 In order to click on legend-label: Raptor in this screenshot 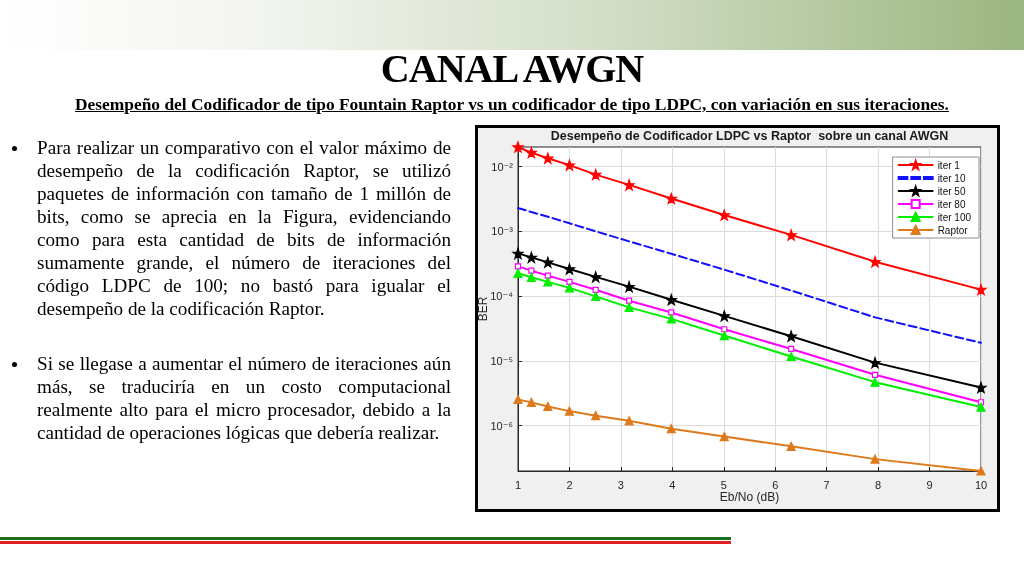, I will do `click(953, 230)`.